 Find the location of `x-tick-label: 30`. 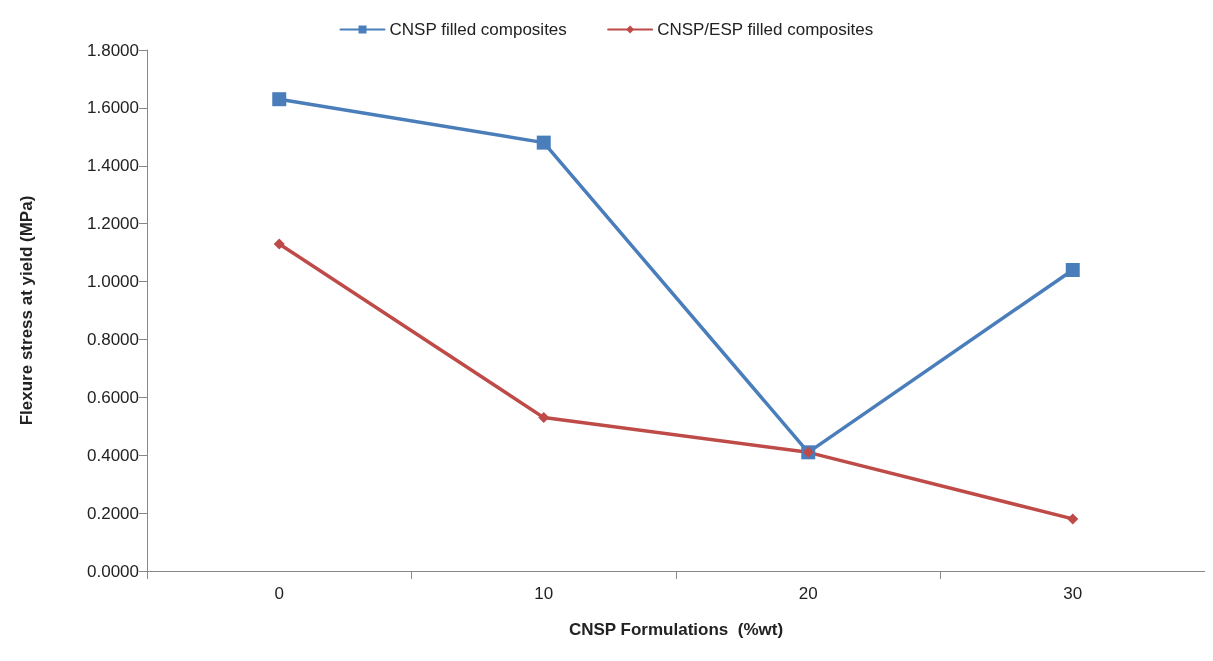

x-tick-label: 30 is located at coordinates (1073, 593).